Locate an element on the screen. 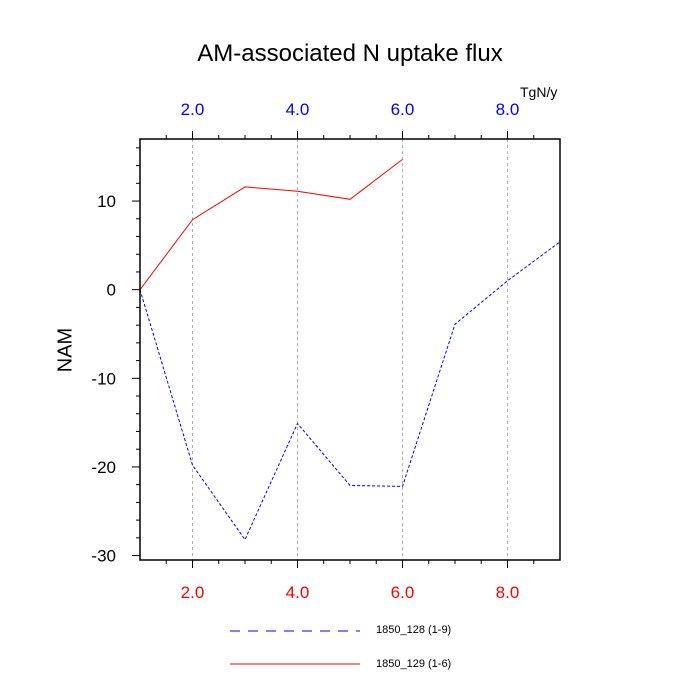 This screenshot has height=700, width=700. x-tick-label: 8.0 is located at coordinates (508, 592).